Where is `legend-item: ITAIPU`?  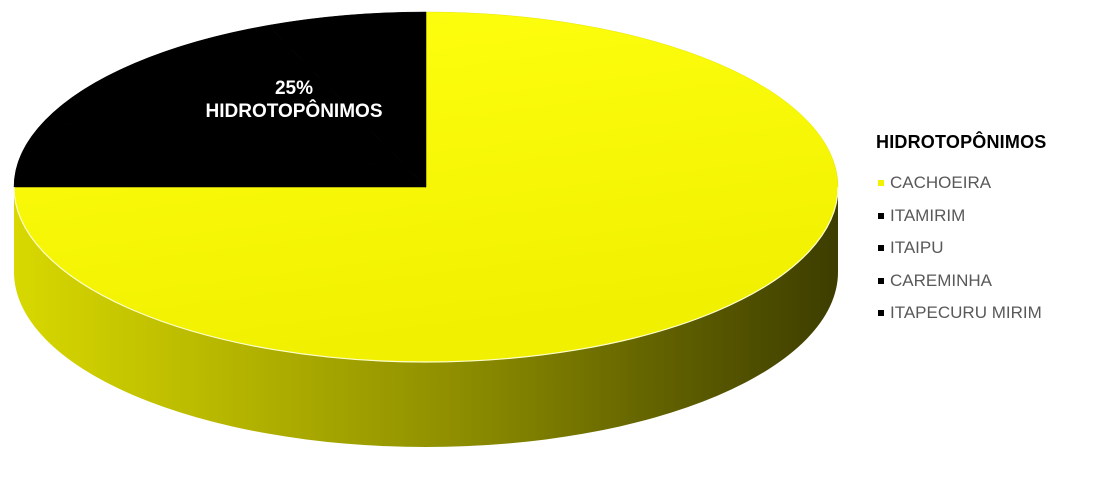 legend-item: ITAIPU is located at coordinates (981, 248).